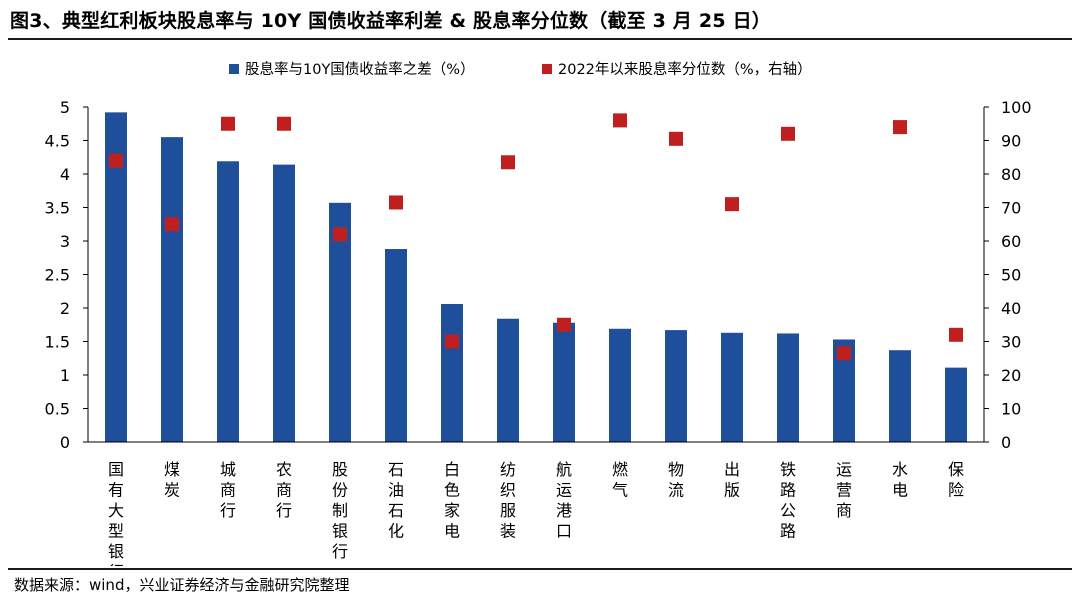 The height and width of the screenshot is (597, 1080). I want to click on left-axis-tick-label: 4, so click(65, 174).